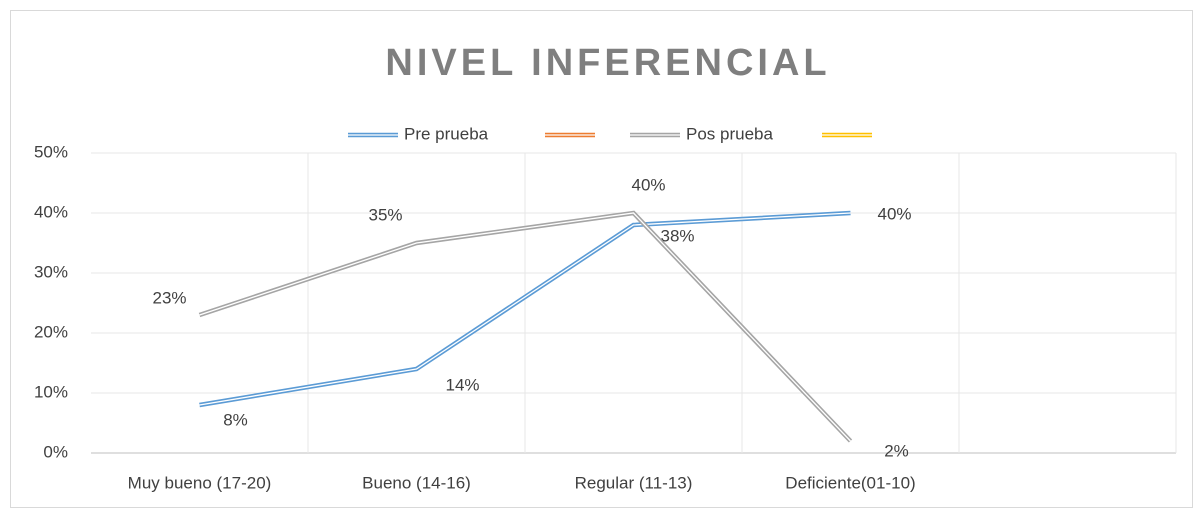 This screenshot has width=1193, height=508. I want to click on chart-title: NIVEL INFERENCIAL, so click(607, 63).